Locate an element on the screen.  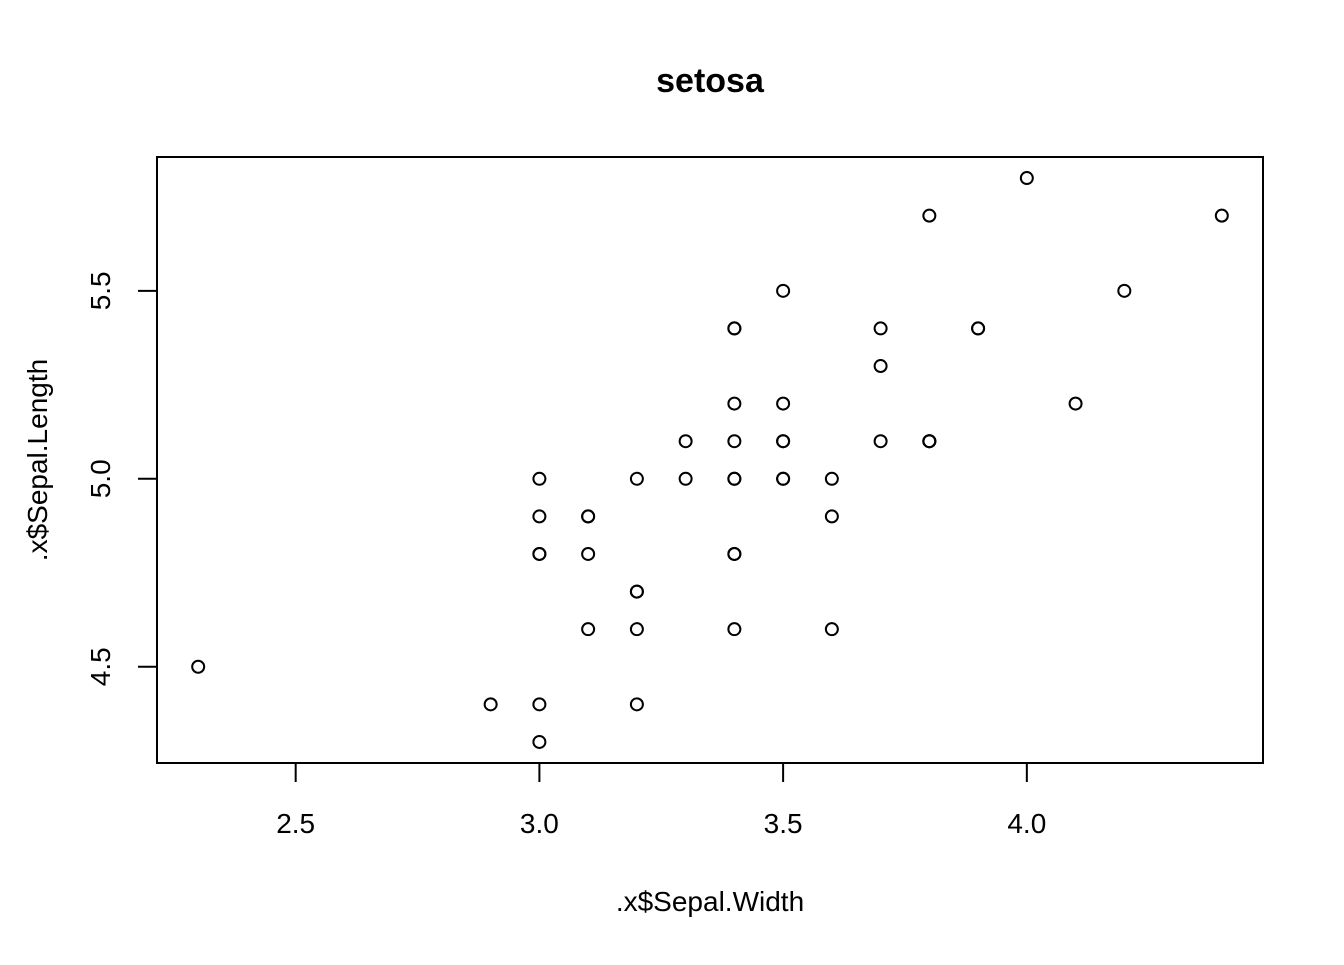
y-axis: 4.5 5.0 5.5 is located at coordinates (121, 478).